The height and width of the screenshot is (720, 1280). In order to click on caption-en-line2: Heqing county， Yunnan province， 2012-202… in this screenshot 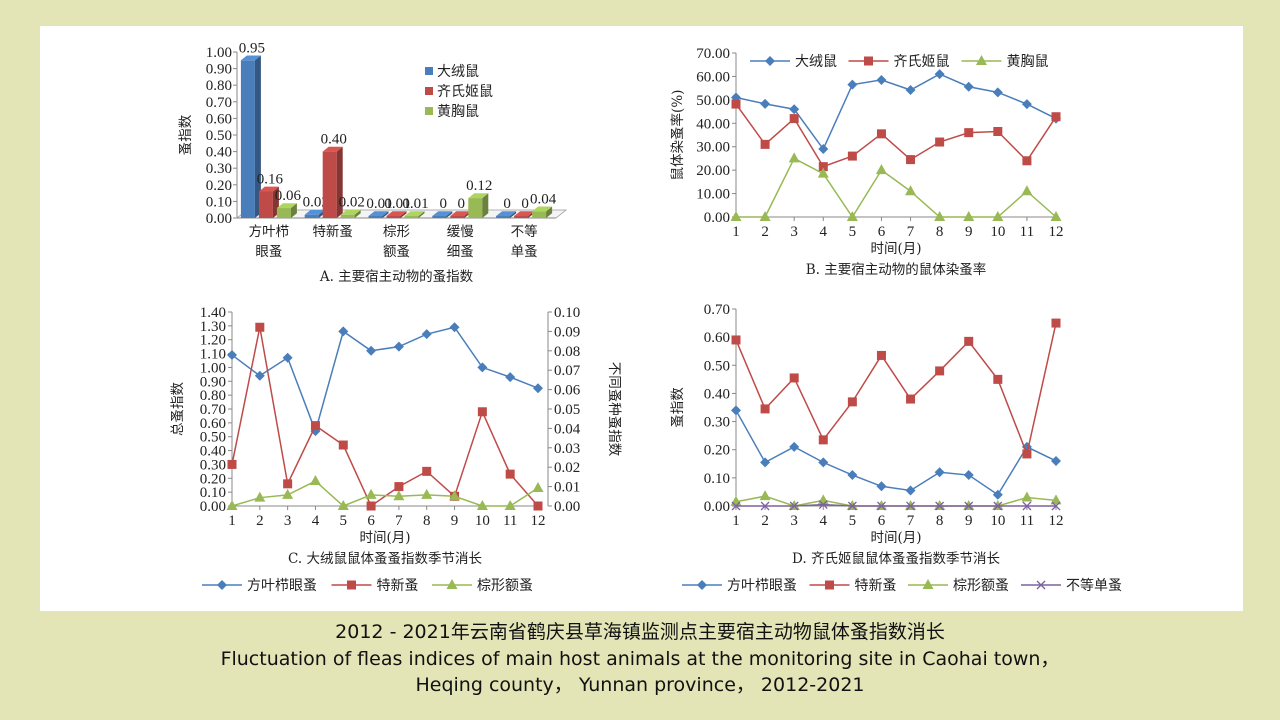, I will do `click(640, 685)`.